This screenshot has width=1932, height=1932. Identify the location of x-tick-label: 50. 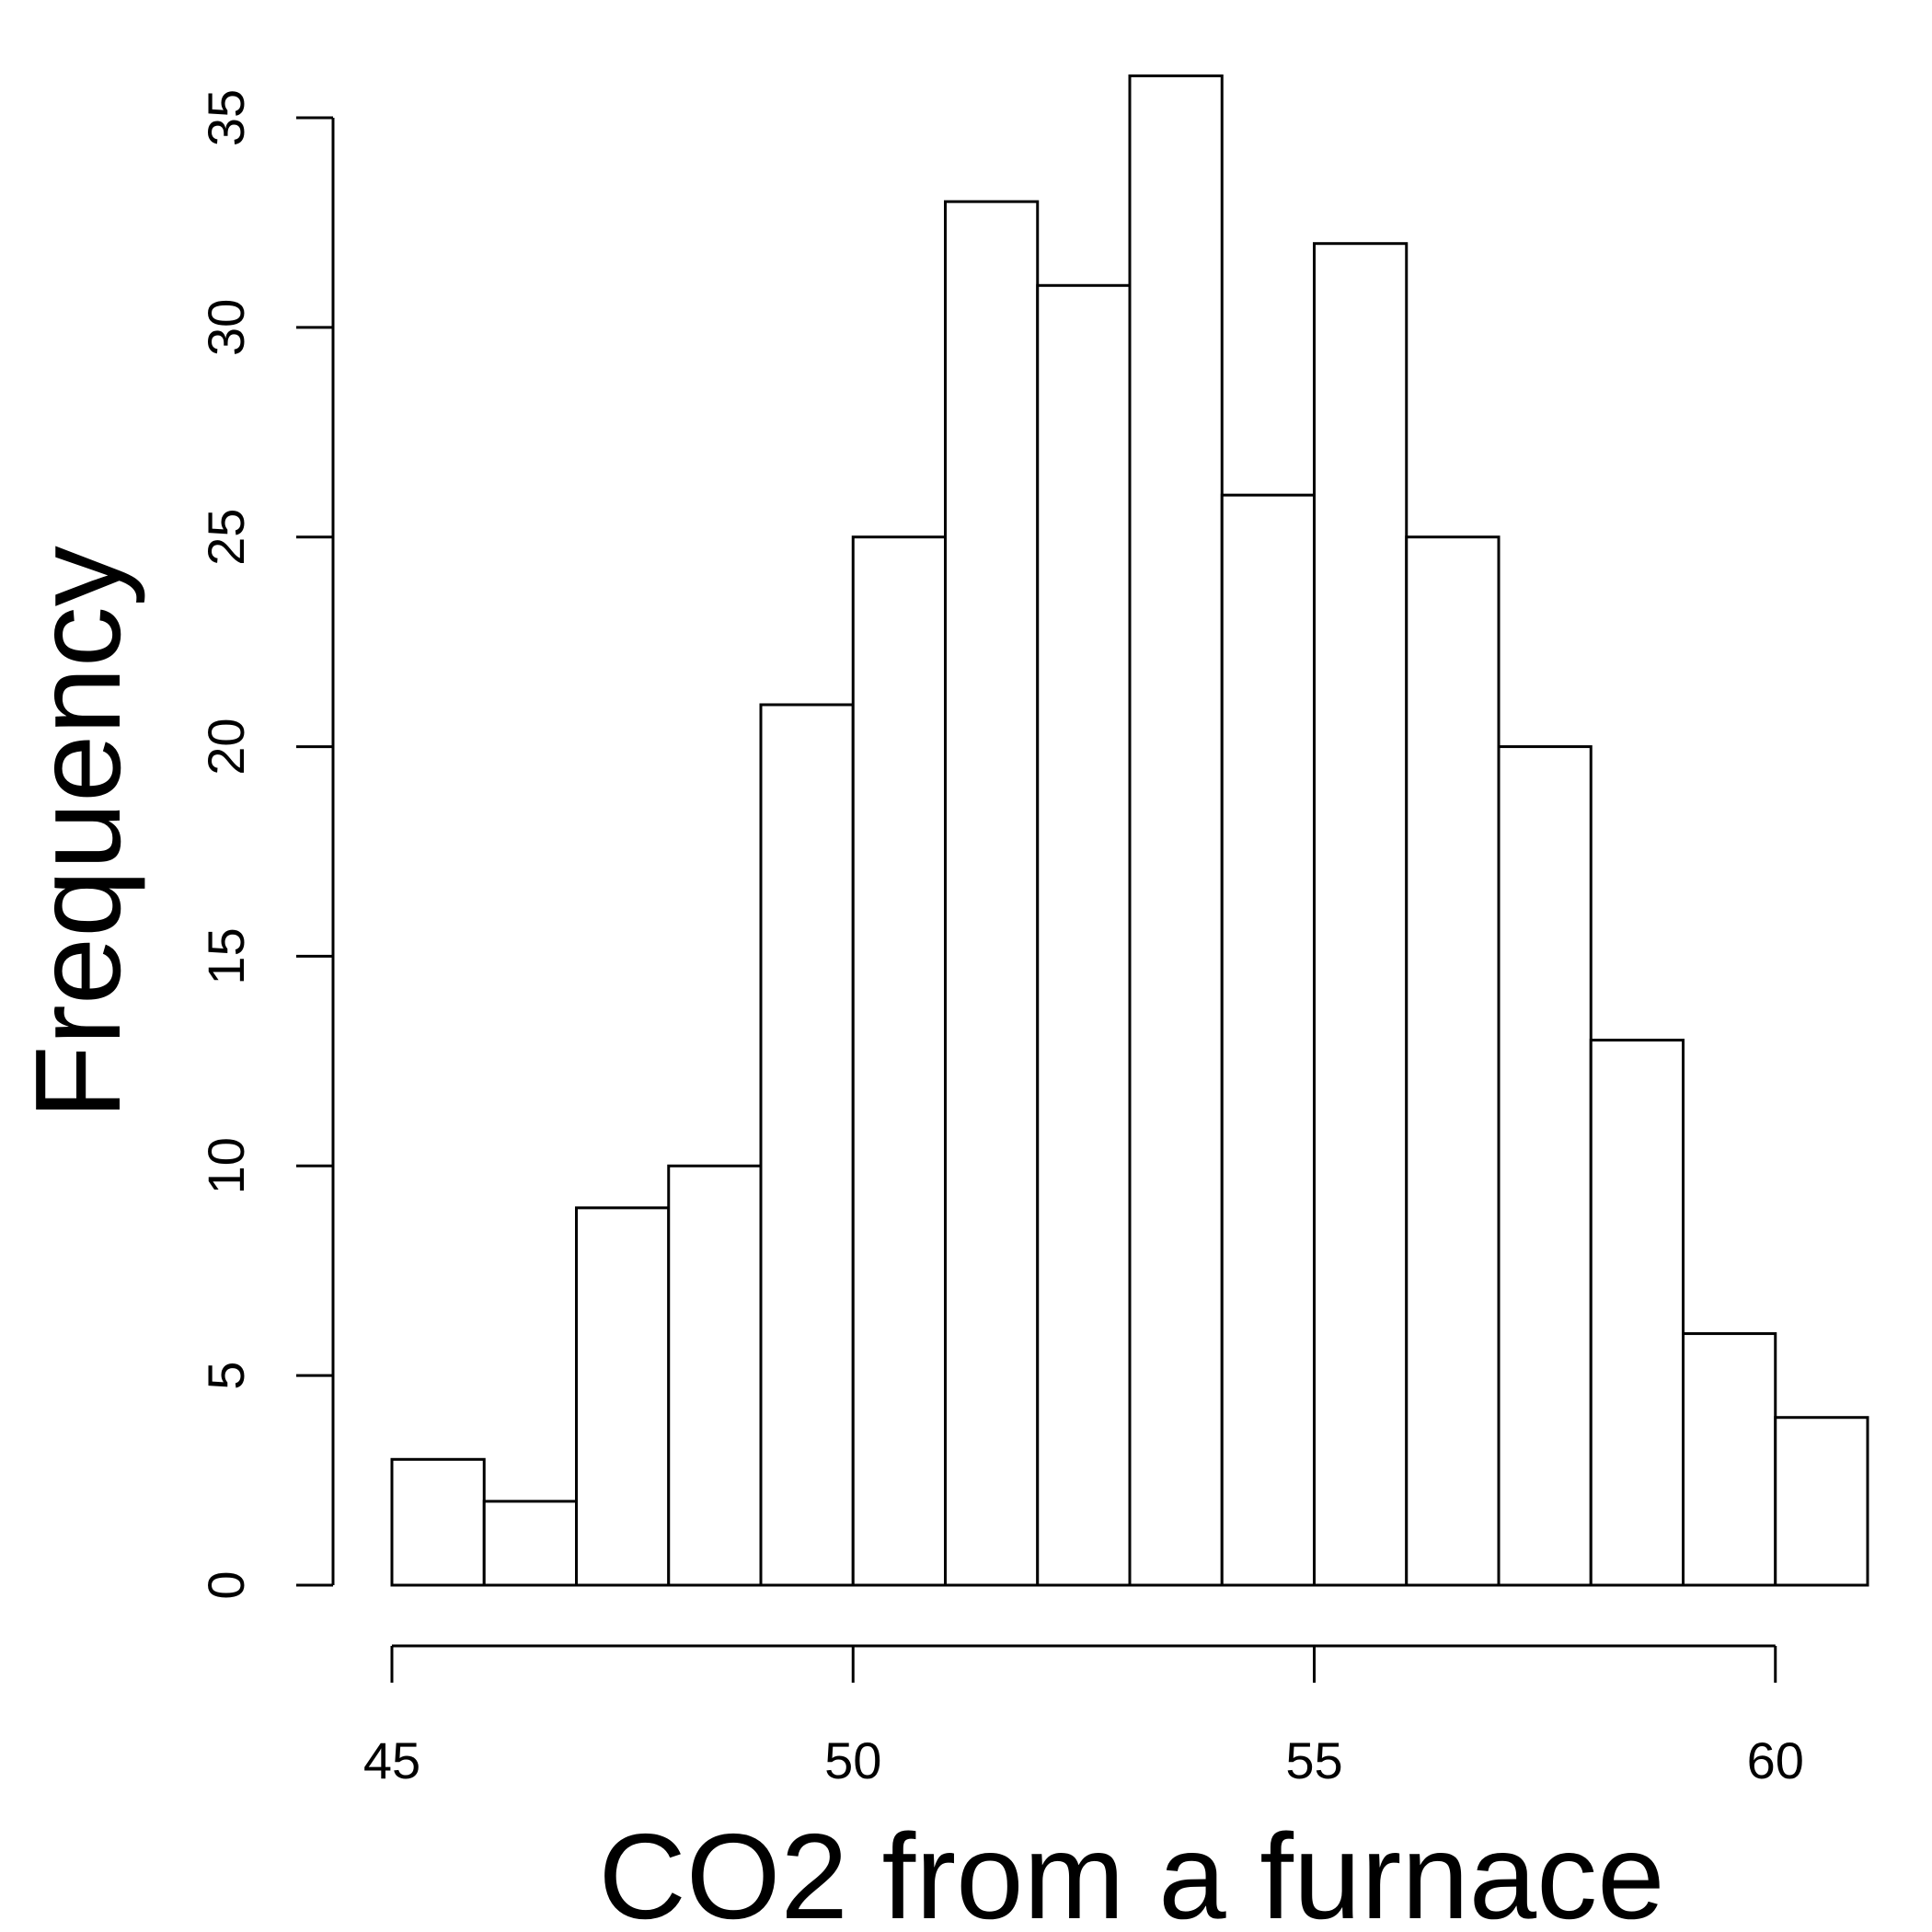
(852, 1760).